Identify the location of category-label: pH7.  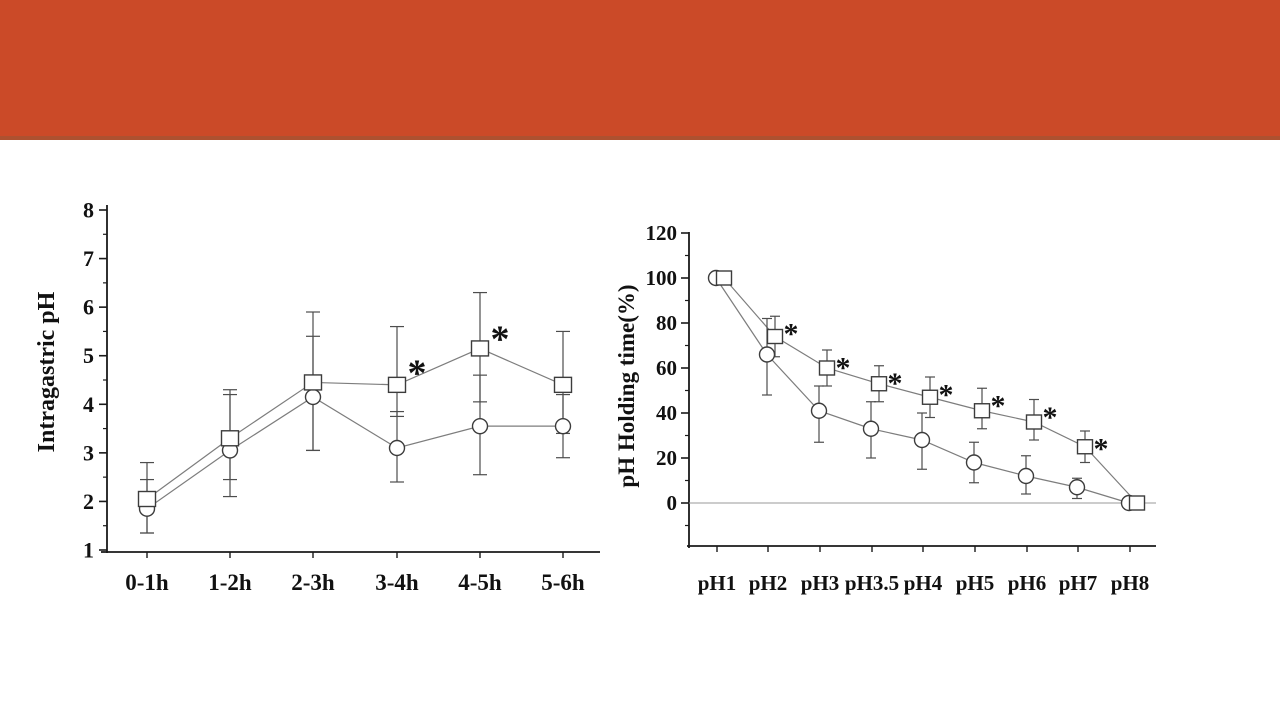
(1078, 583).